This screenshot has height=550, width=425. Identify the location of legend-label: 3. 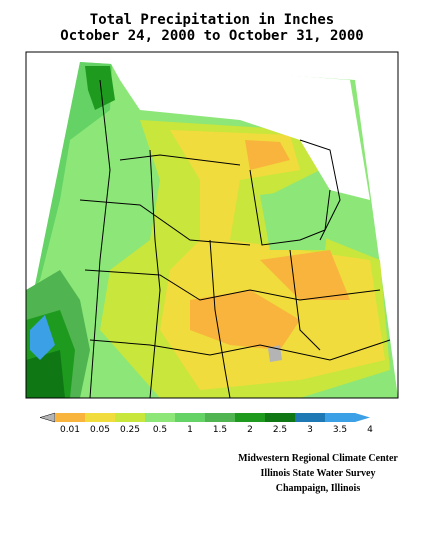
(310, 430).